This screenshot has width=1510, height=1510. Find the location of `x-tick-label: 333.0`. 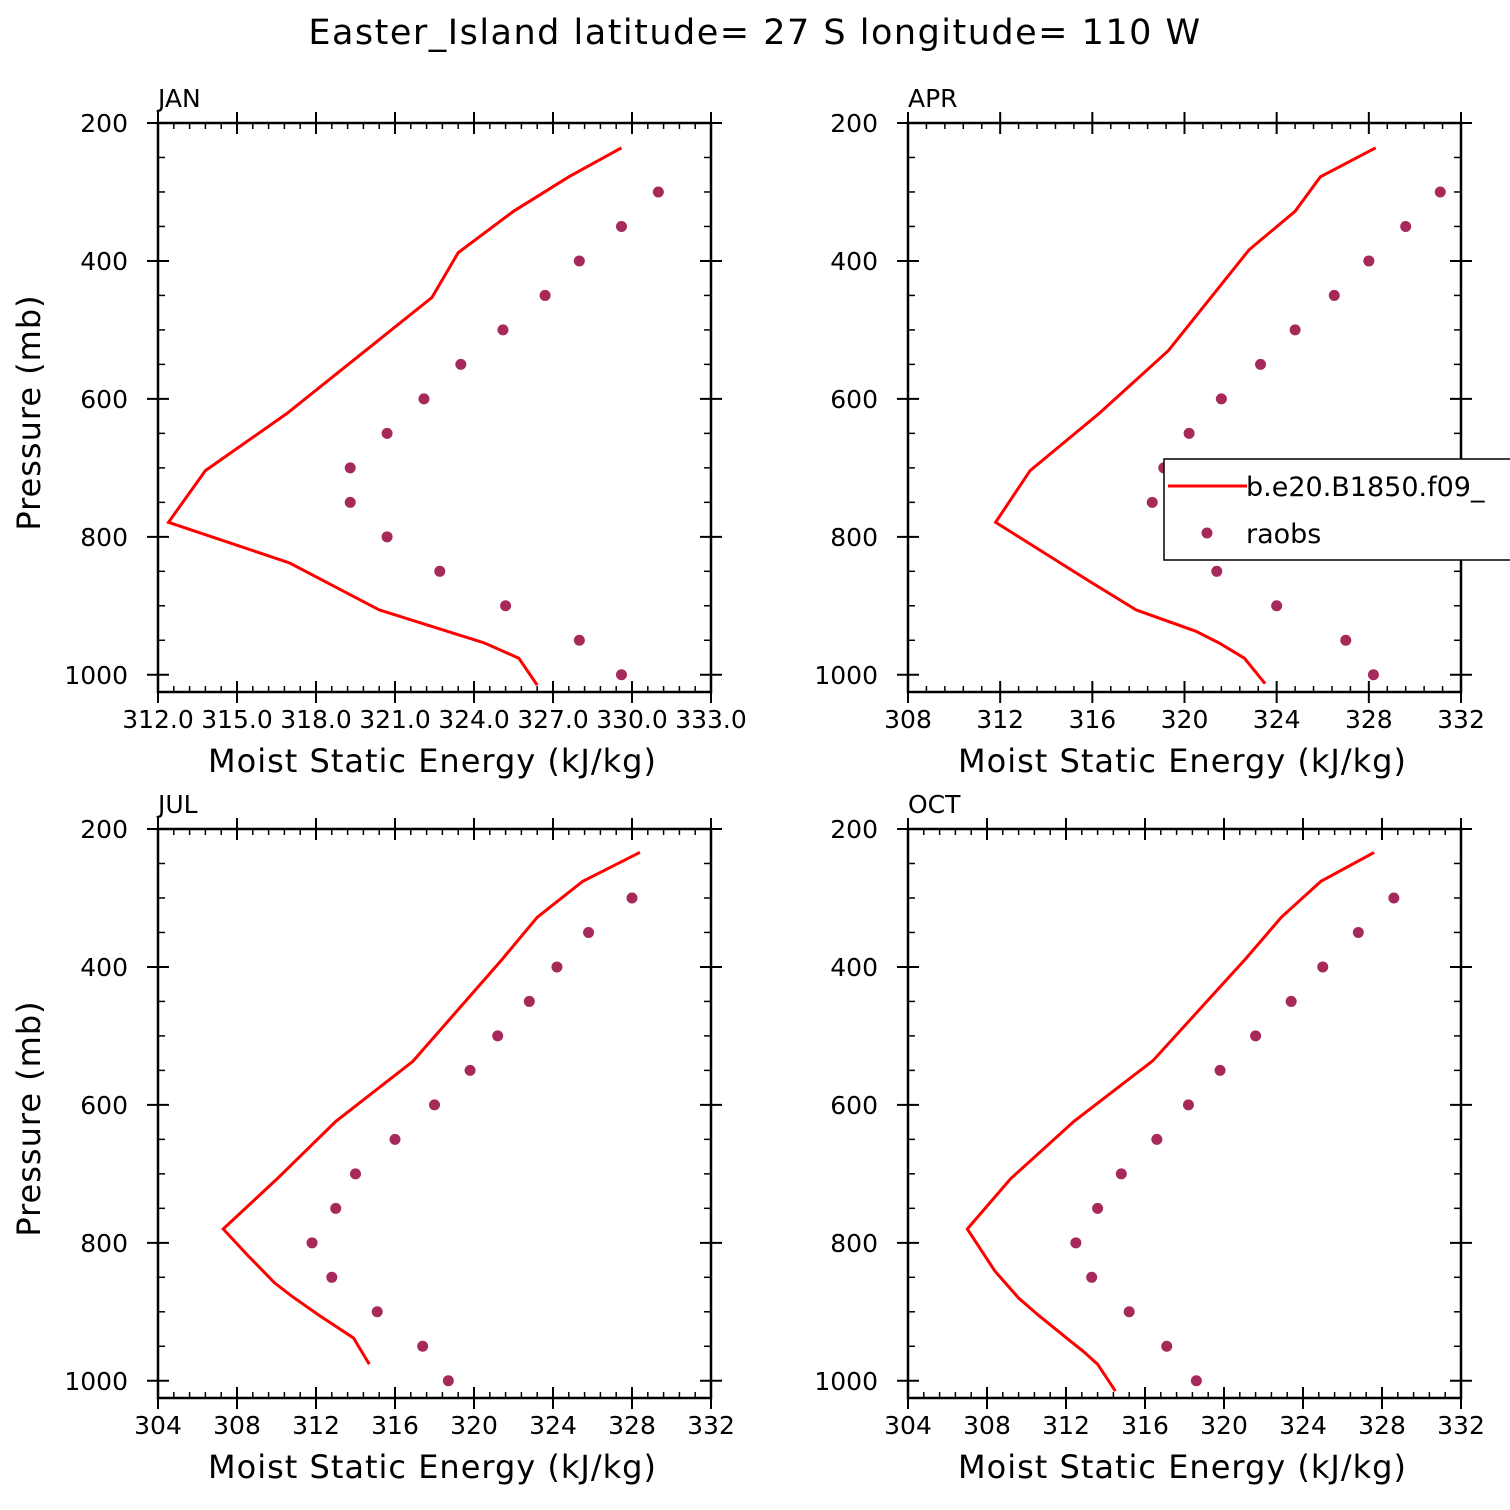

x-tick-label: 333.0 is located at coordinates (711, 719).